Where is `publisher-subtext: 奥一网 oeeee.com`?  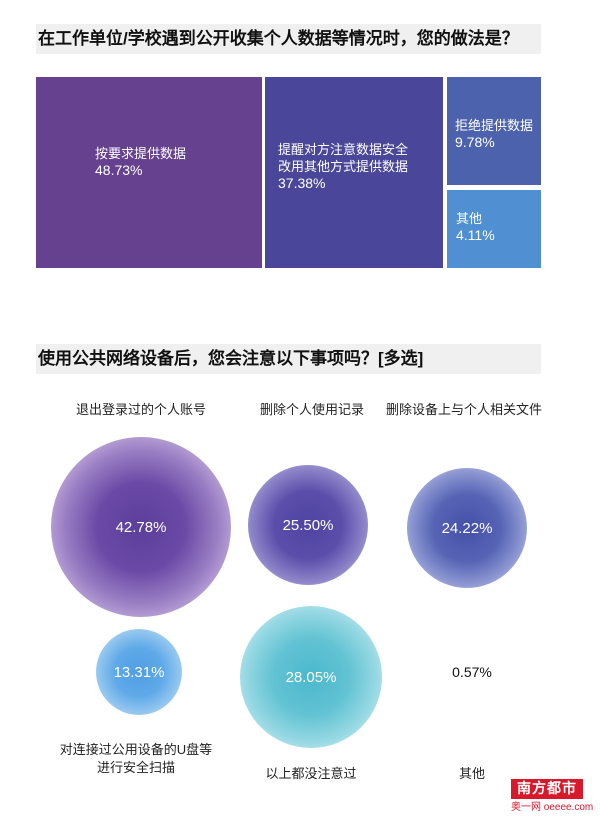
publisher-subtext: 奥一网 oeeee.com is located at coordinates (552, 807).